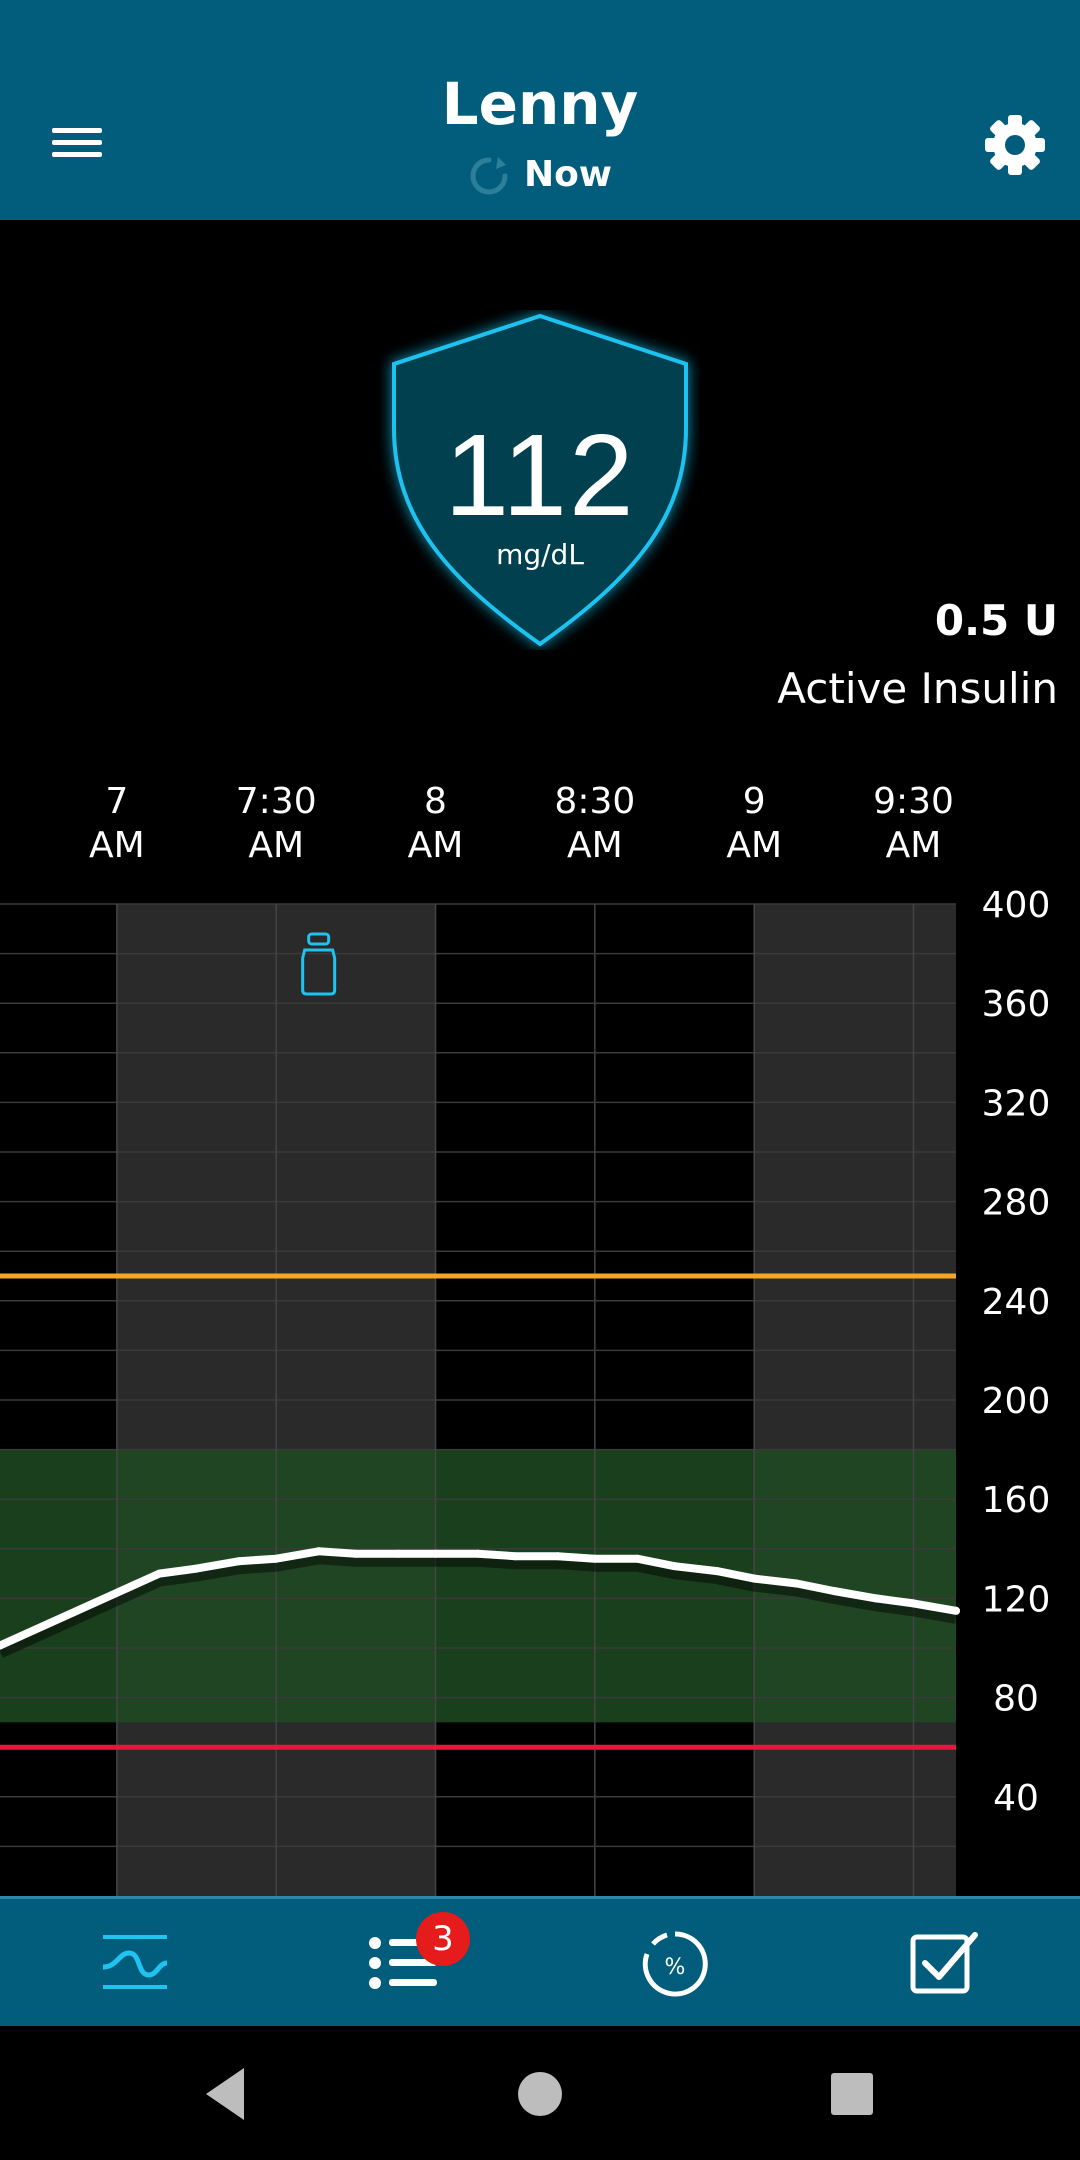 This screenshot has height=2160, width=1080. What do you see at coordinates (1016, 1798) in the screenshot?
I see `y-tick-label: 40` at bounding box center [1016, 1798].